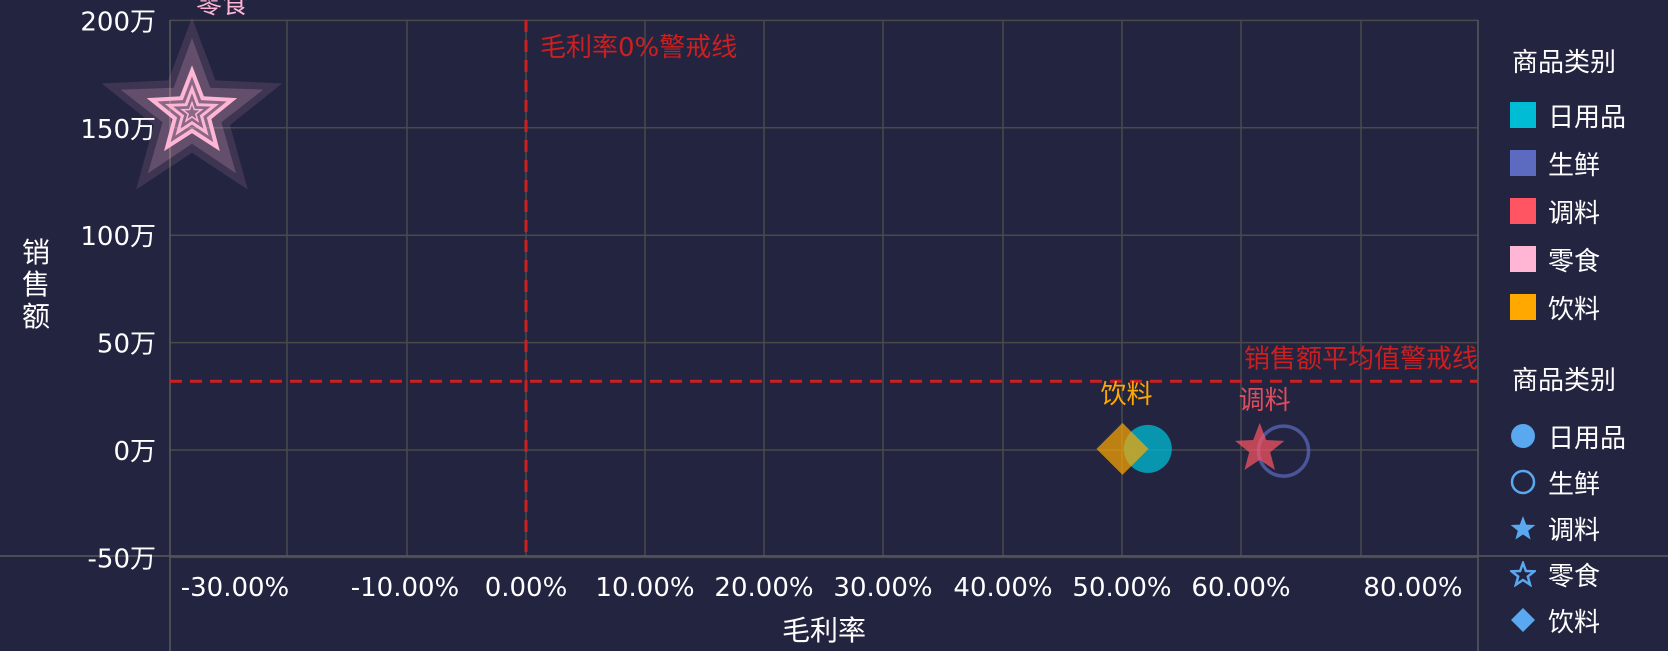  What do you see at coordinates (1523, 436) in the screenshot?
I see `circle-icon` at bounding box center [1523, 436].